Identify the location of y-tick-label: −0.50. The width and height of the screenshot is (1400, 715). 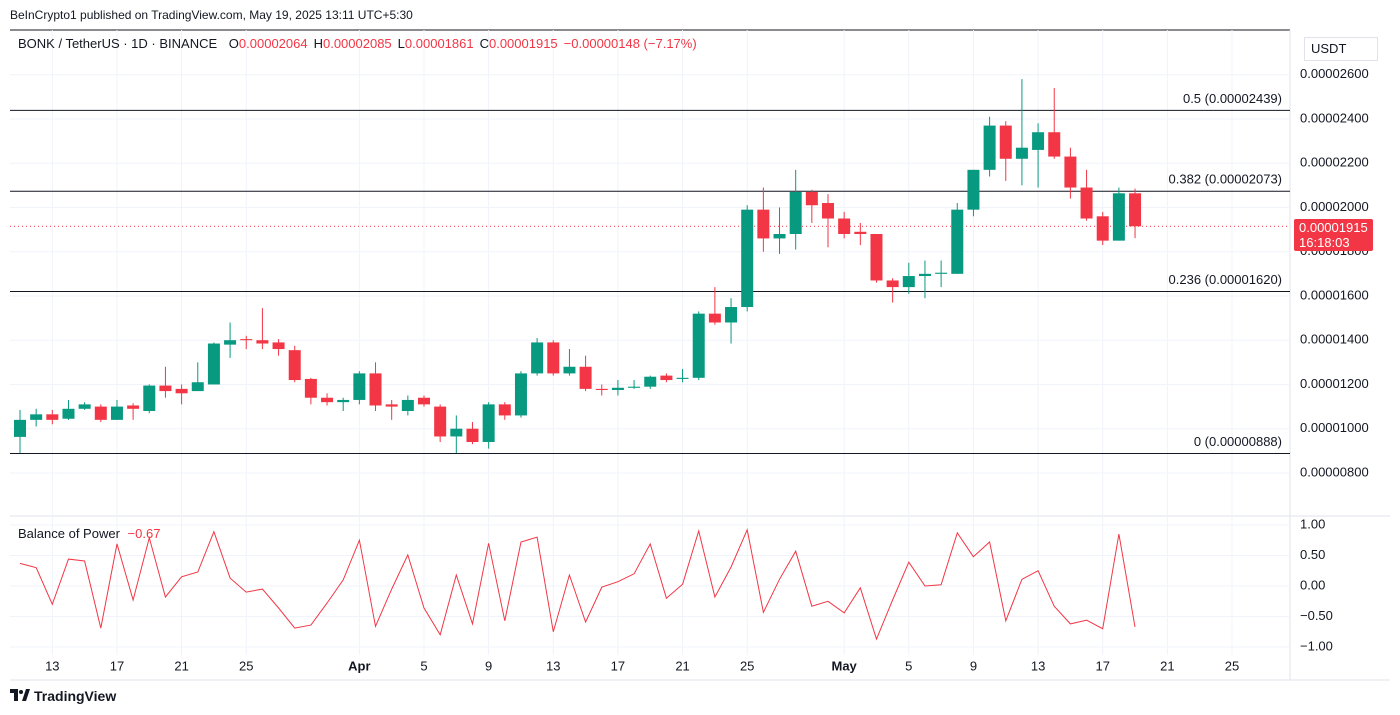
(1316, 615).